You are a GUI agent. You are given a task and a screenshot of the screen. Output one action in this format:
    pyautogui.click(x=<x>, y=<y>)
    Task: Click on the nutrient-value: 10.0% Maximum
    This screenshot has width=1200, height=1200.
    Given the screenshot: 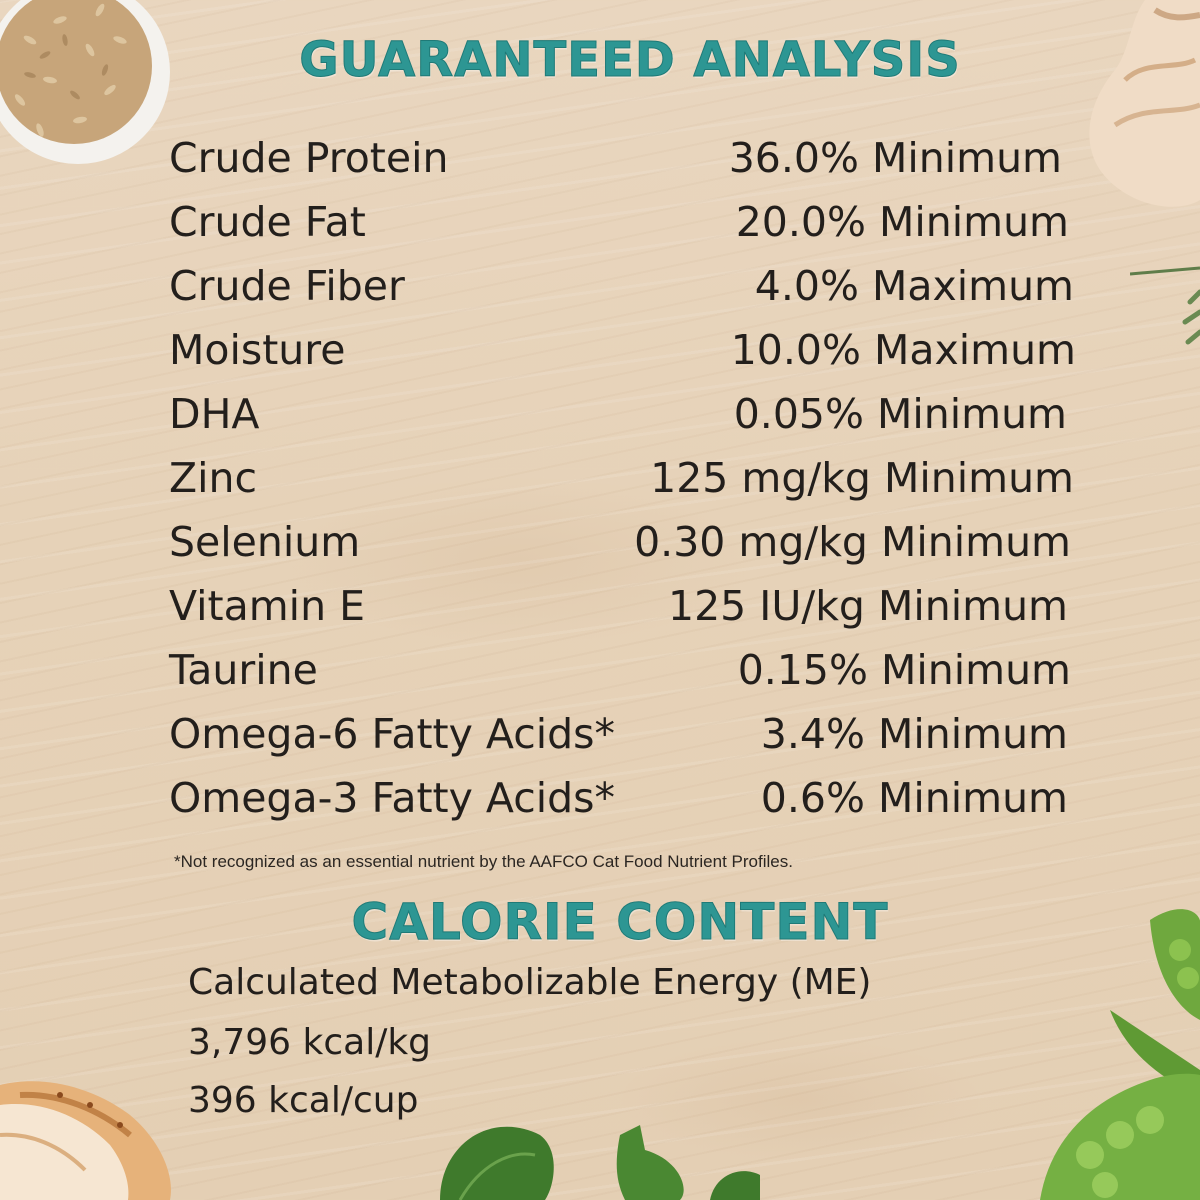 What is the action you would take?
    pyautogui.click(x=903, y=350)
    